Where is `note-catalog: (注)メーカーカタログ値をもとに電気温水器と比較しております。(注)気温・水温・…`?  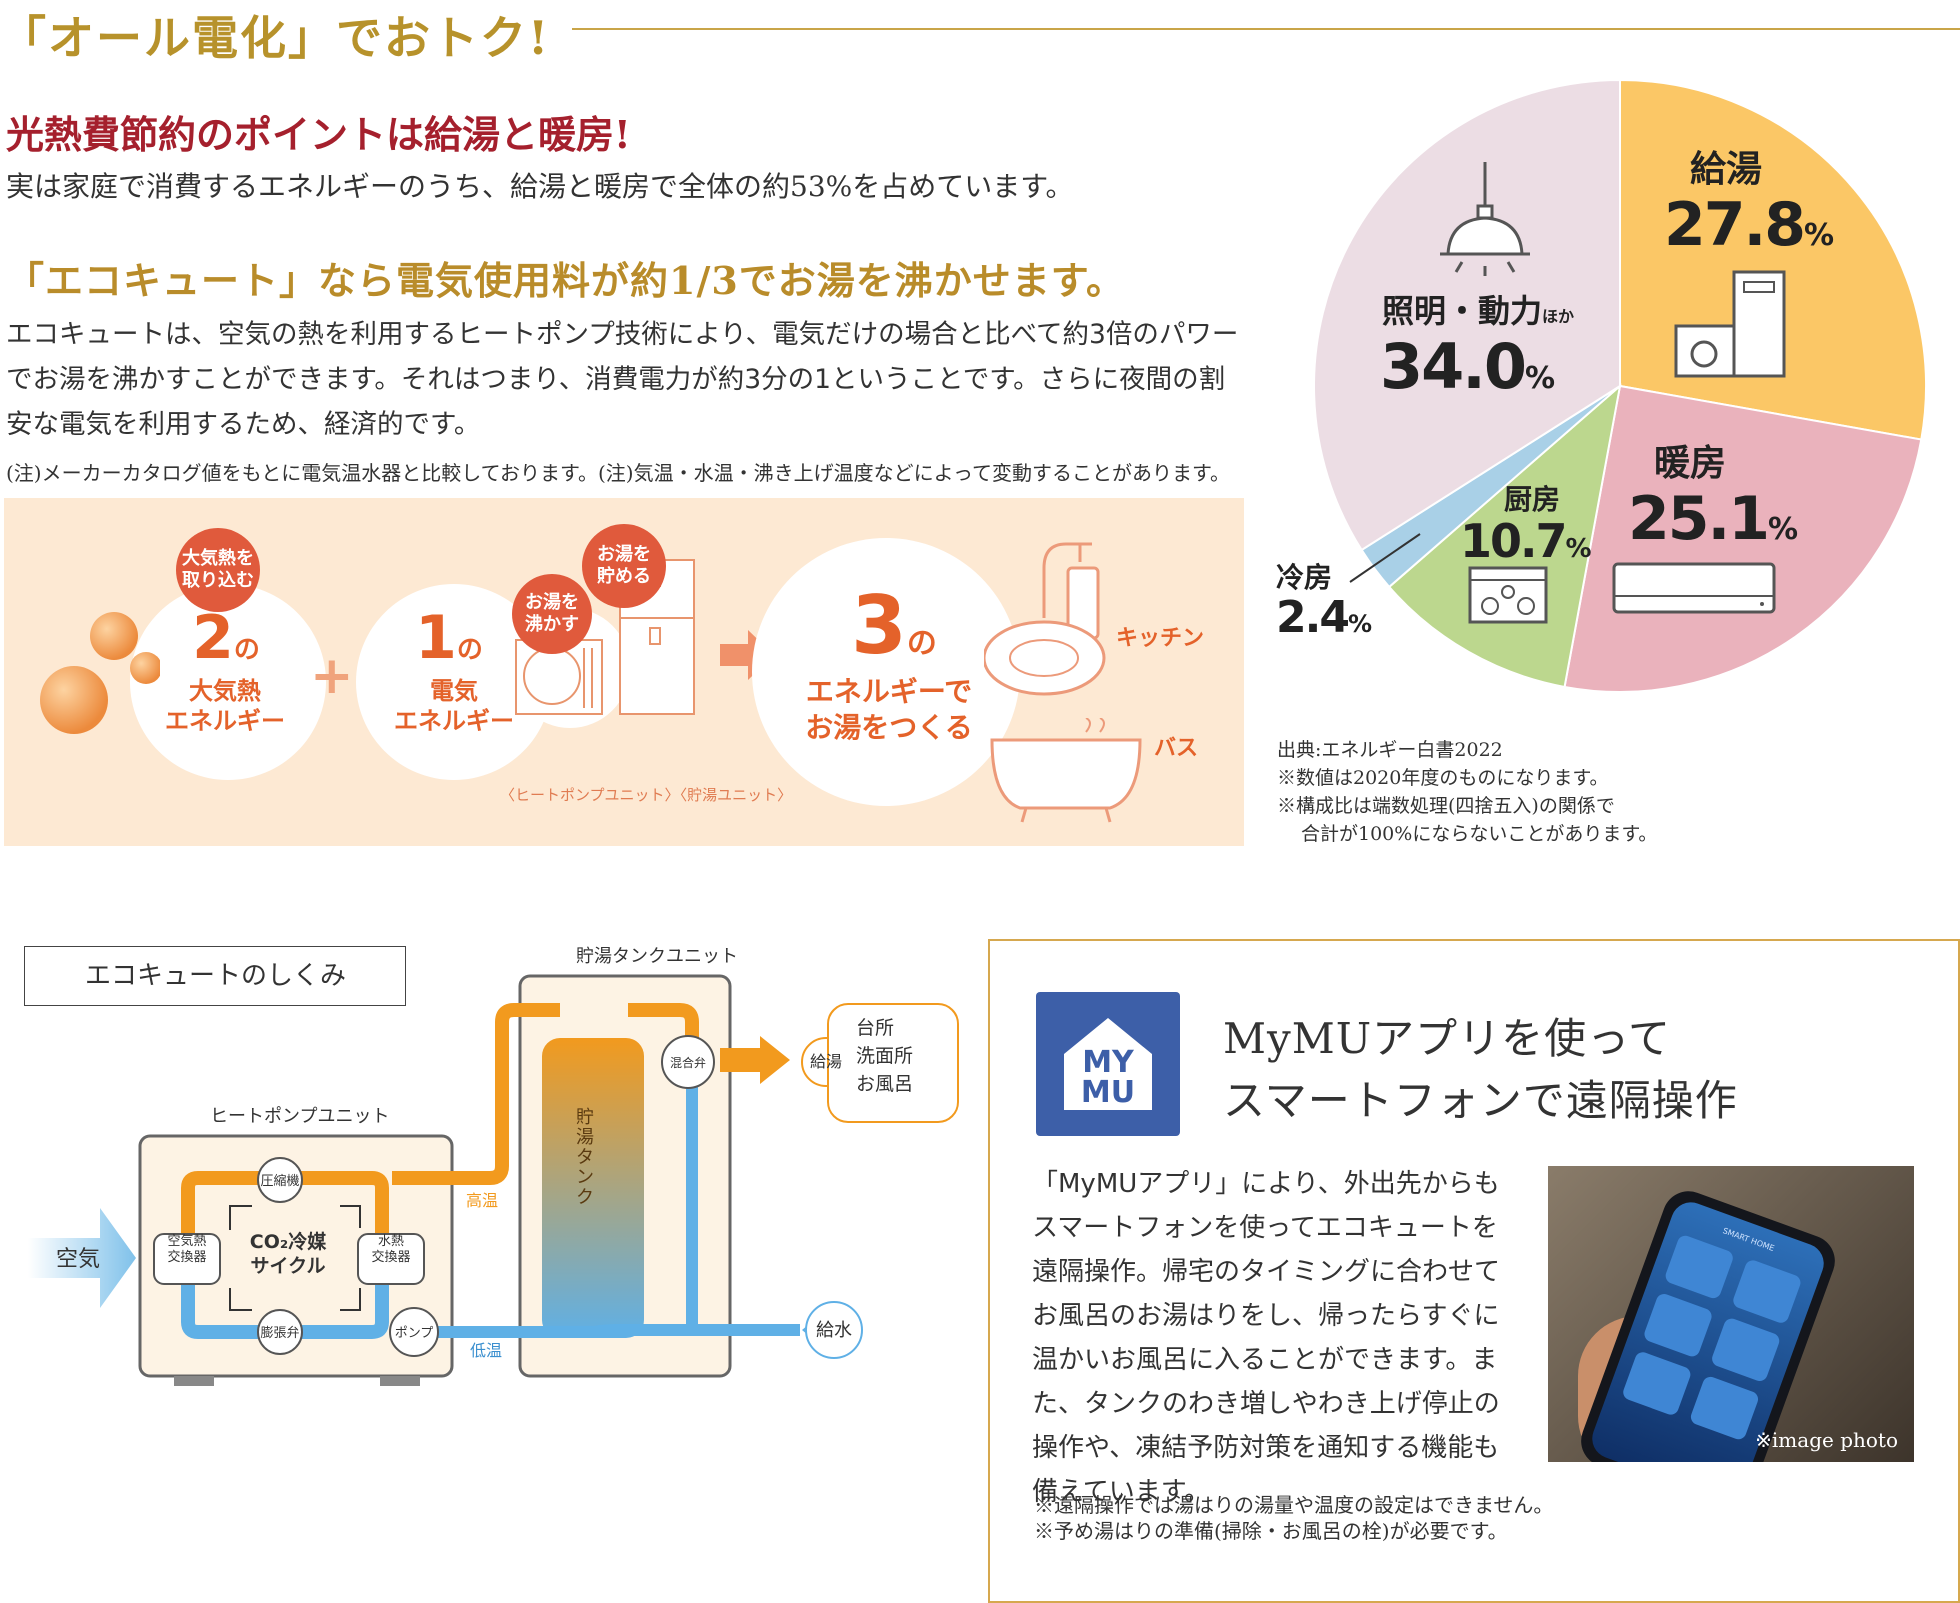 note-catalog: (注)メーカーカタログ値をもとに電気温水器と比較しております。(注)気温・水温・… is located at coordinates (618, 473).